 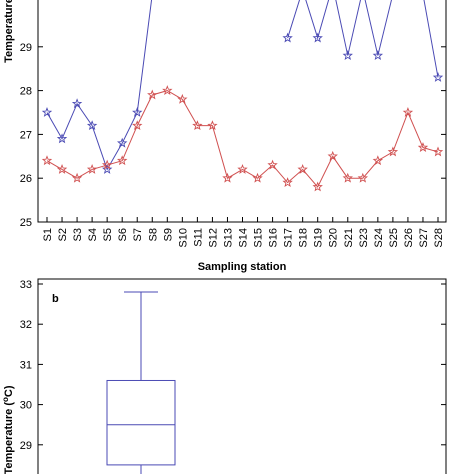 I want to click on panel-a-x-tick-label: S9, so click(x=168, y=234).